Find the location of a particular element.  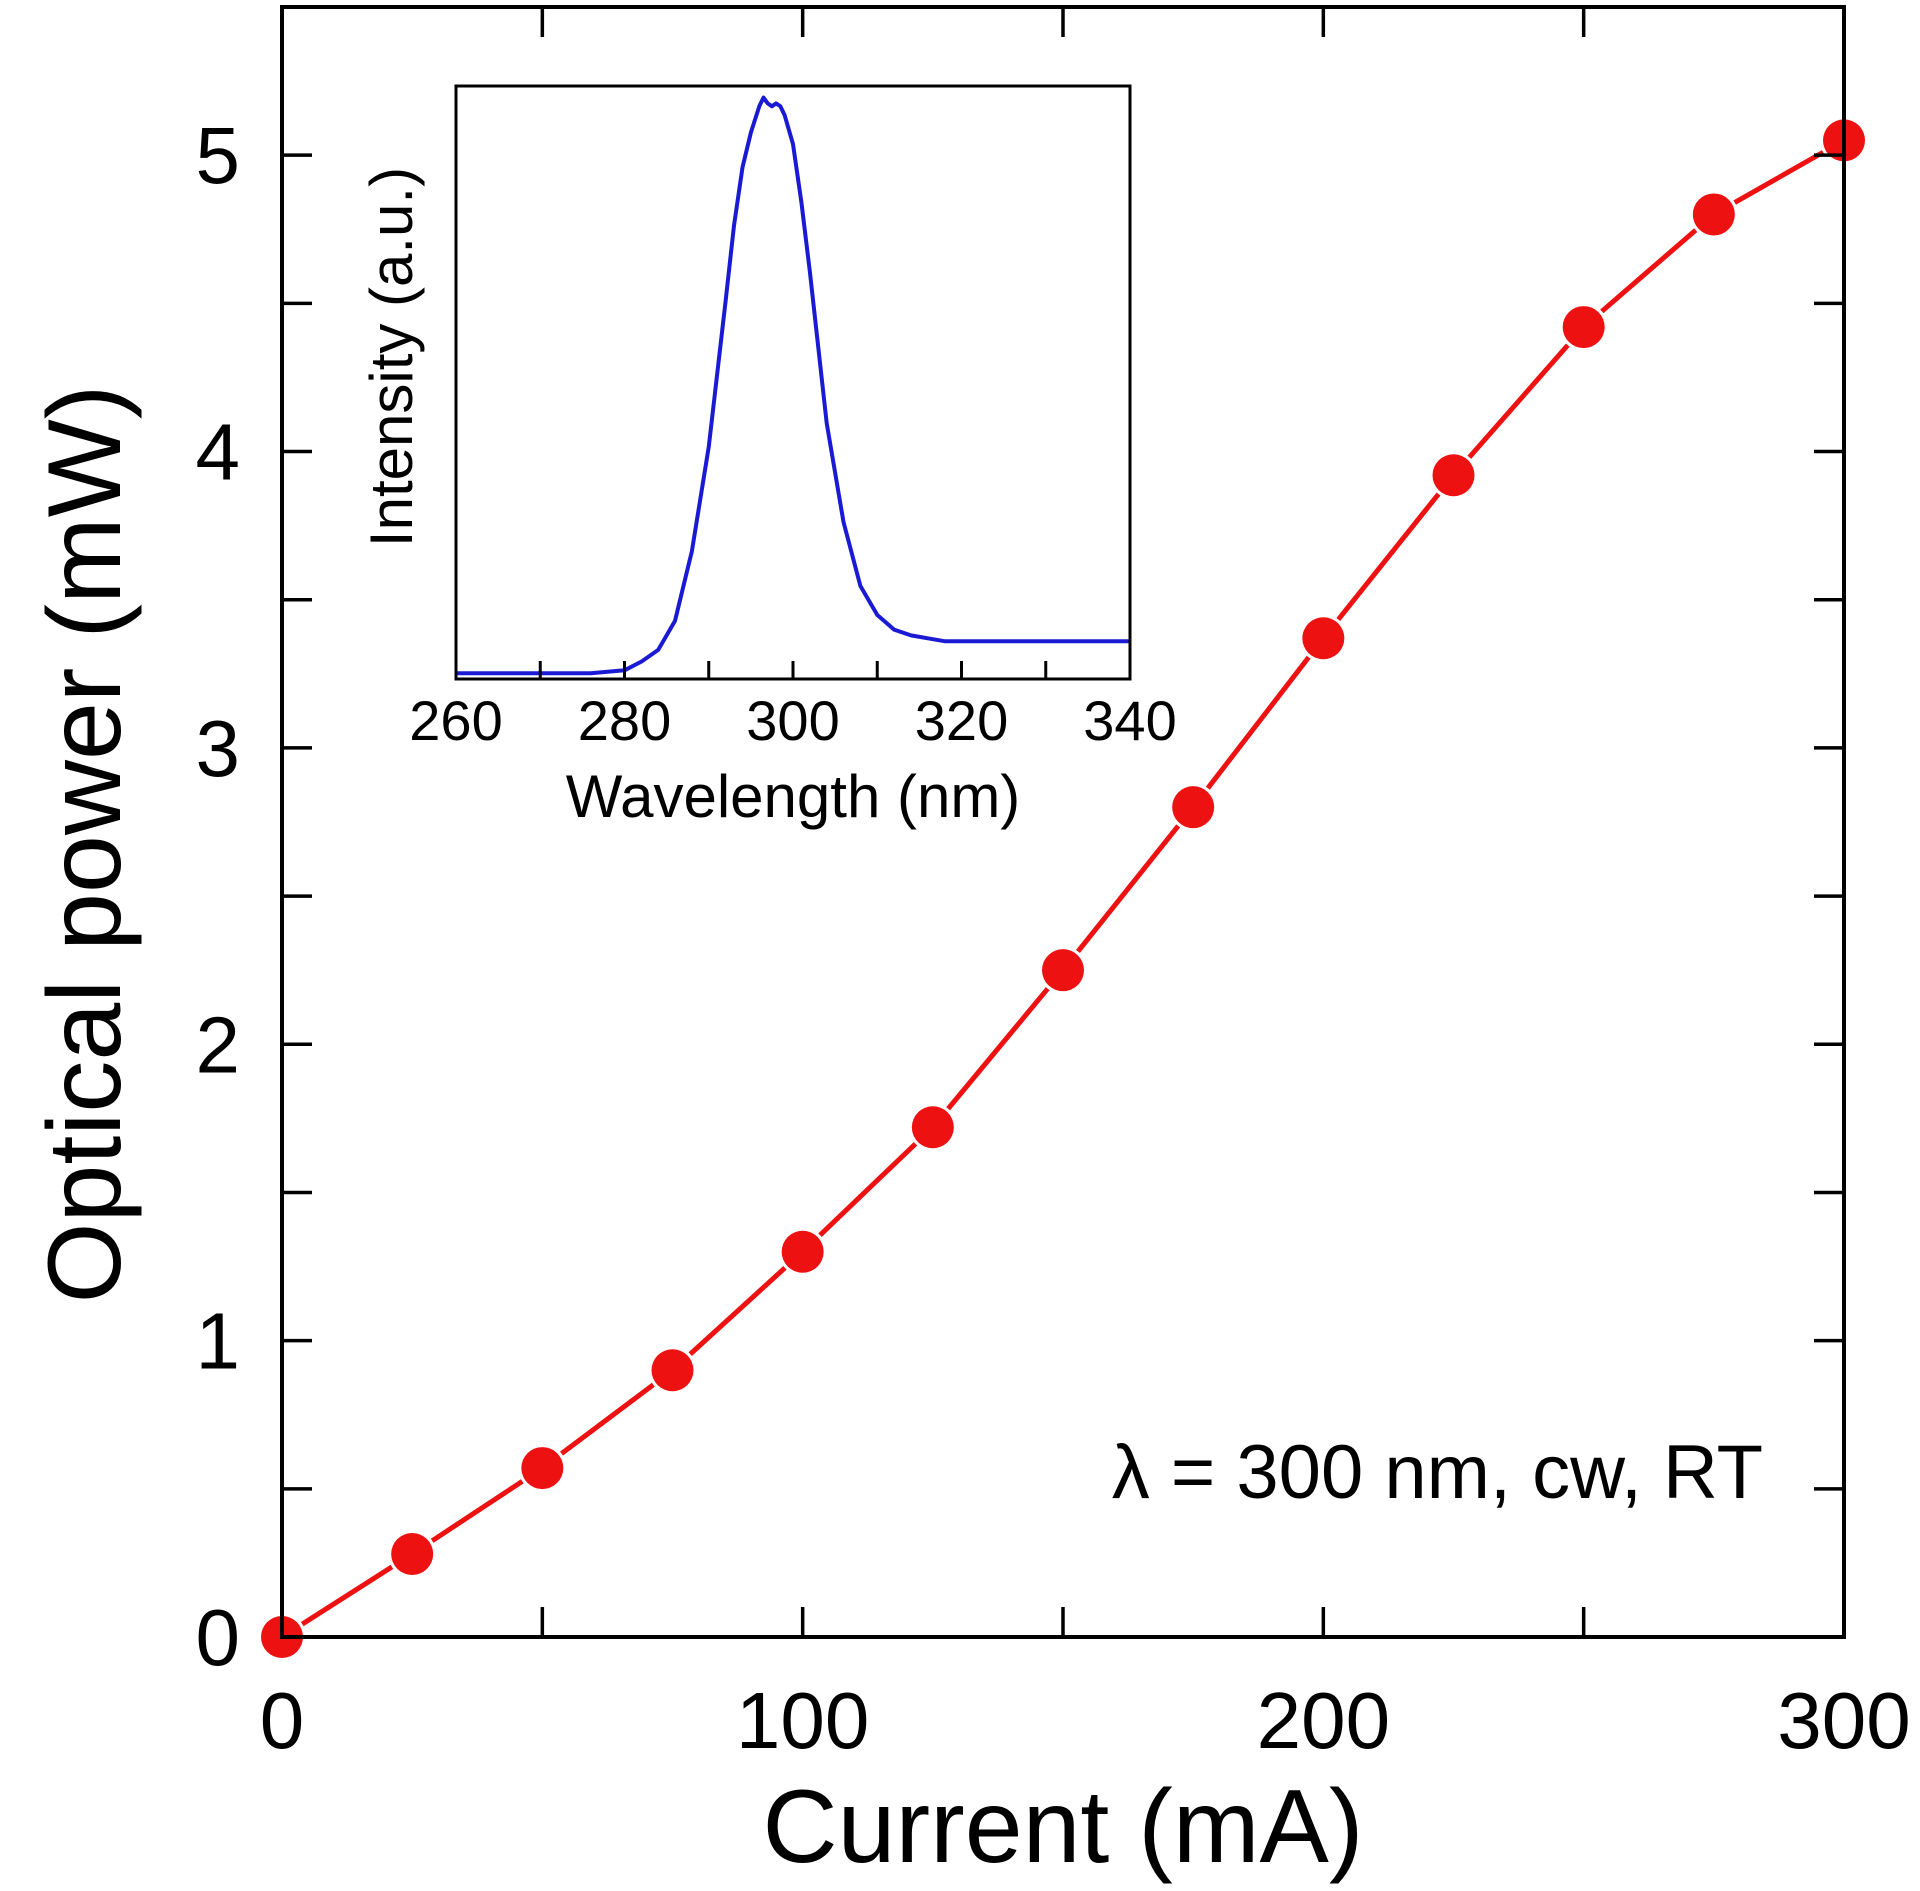

main-x-tick-label: 200 is located at coordinates (1323, 1720).